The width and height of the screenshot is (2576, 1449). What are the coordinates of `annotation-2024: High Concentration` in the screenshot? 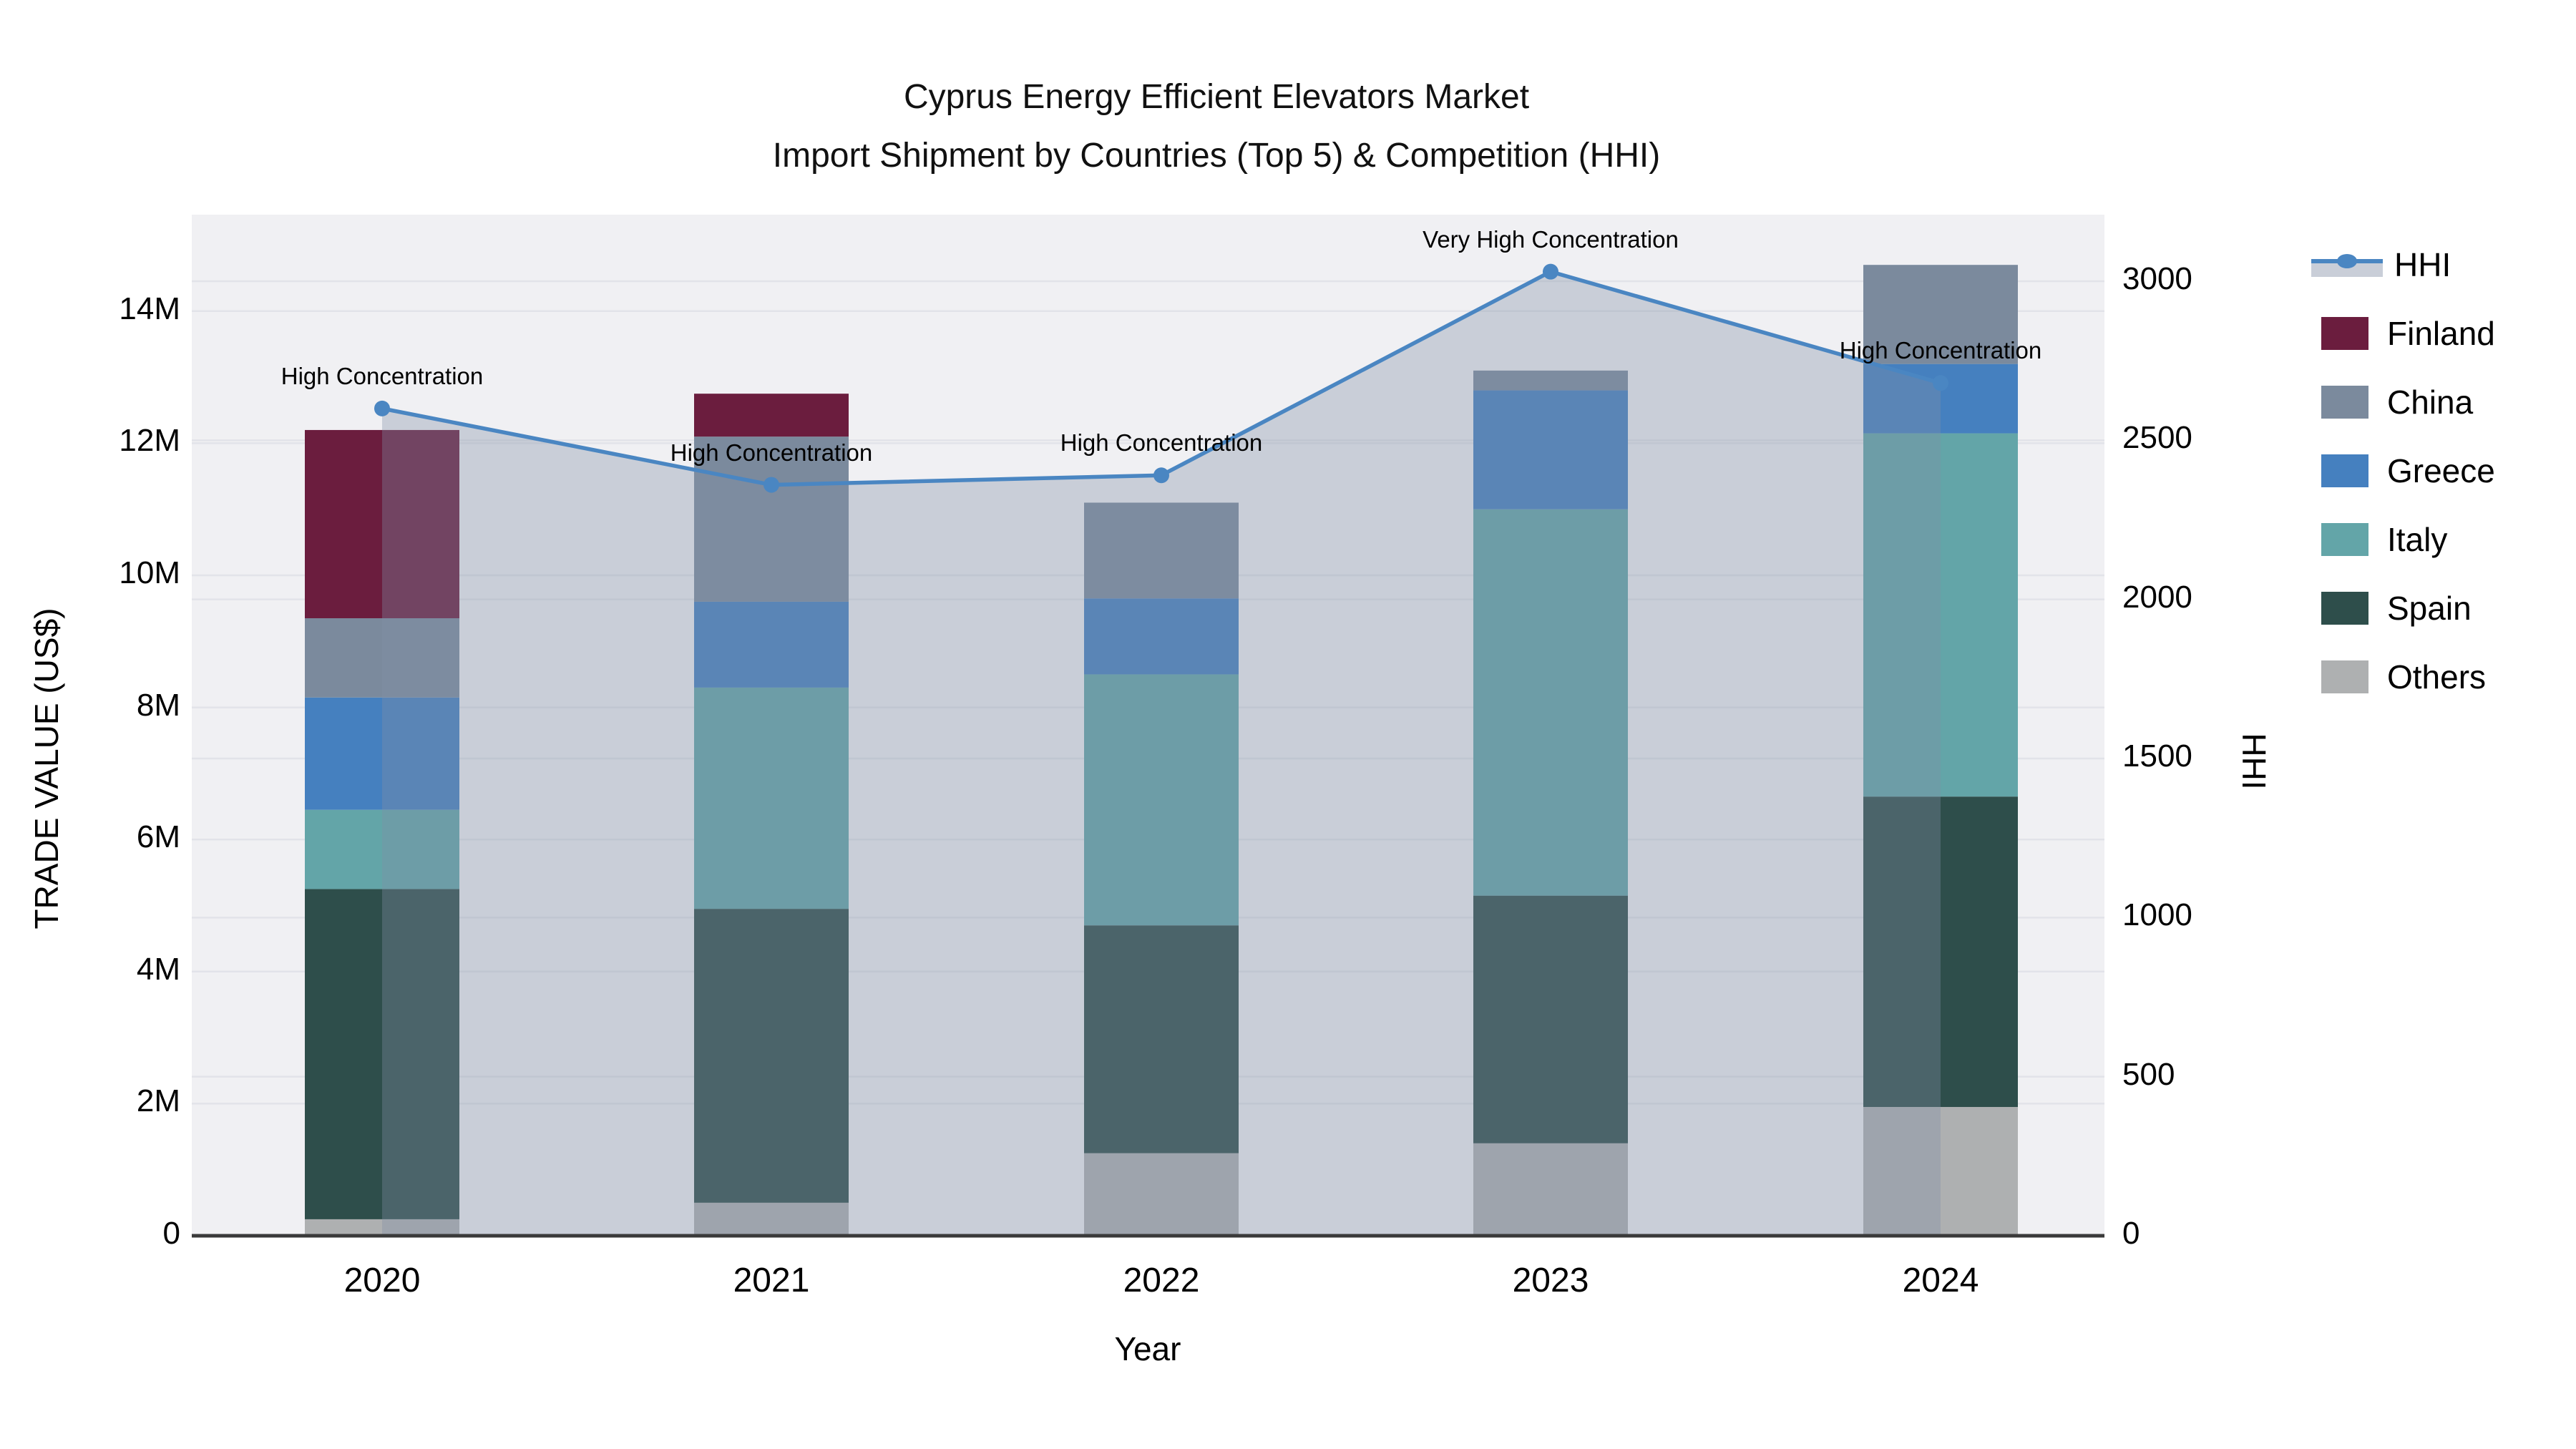 It's located at (1940, 350).